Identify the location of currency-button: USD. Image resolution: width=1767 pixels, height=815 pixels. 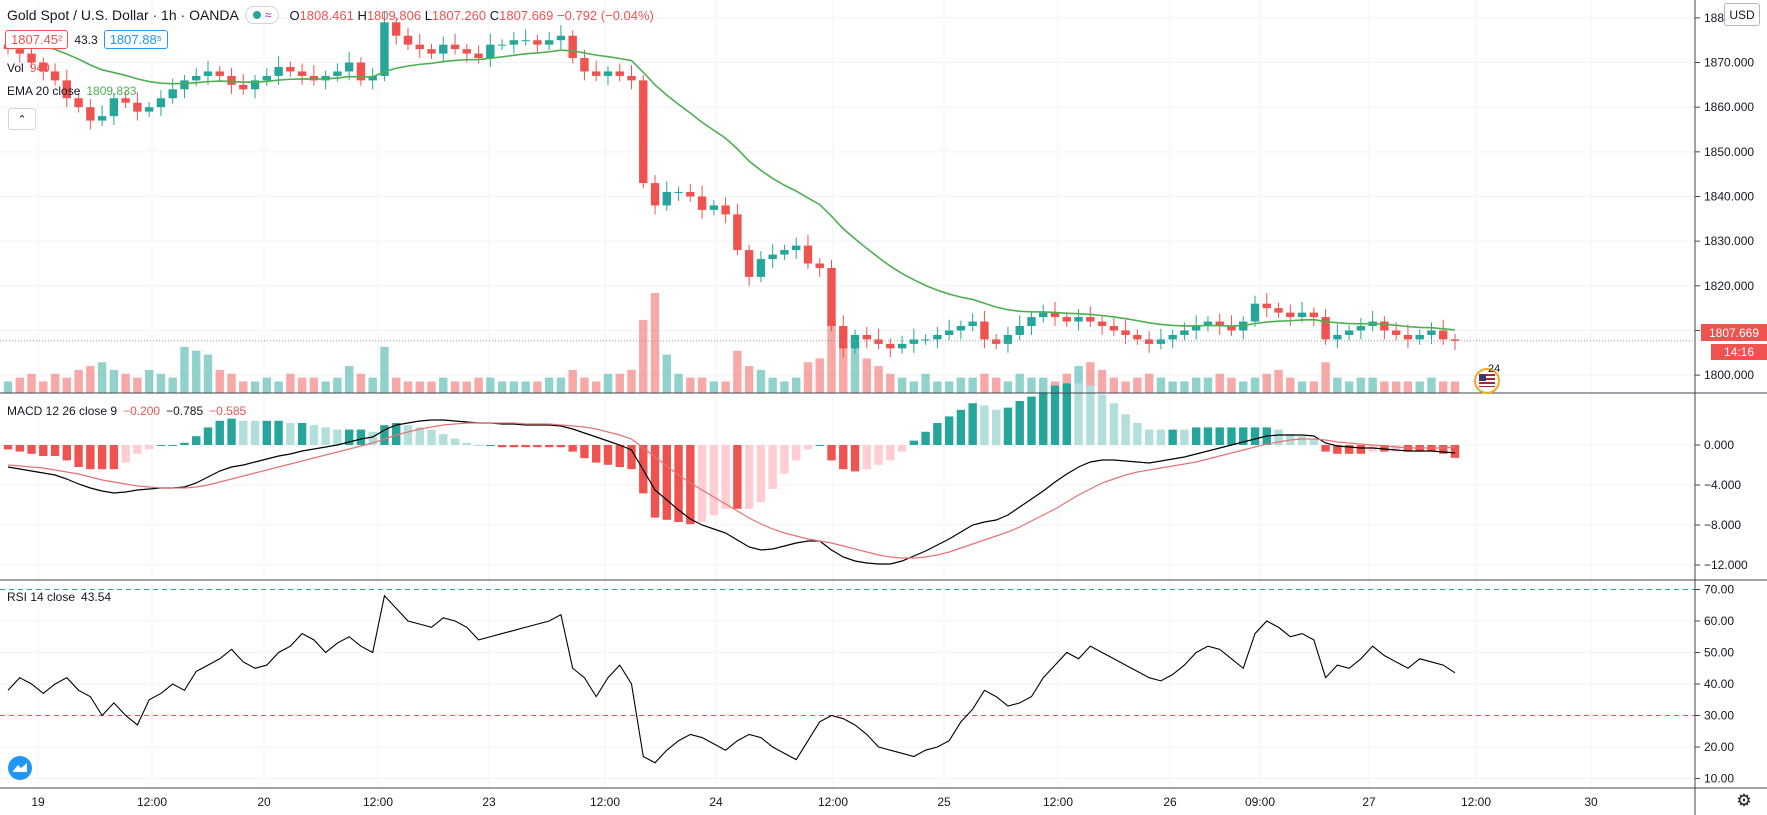
(1742, 14).